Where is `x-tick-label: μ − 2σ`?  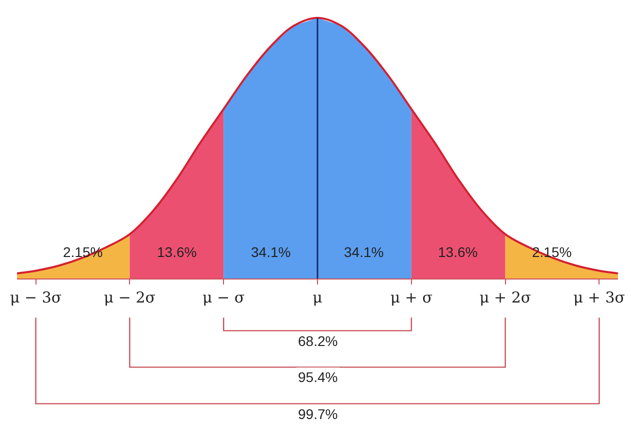 x-tick-label: μ − 2σ is located at coordinates (130, 297).